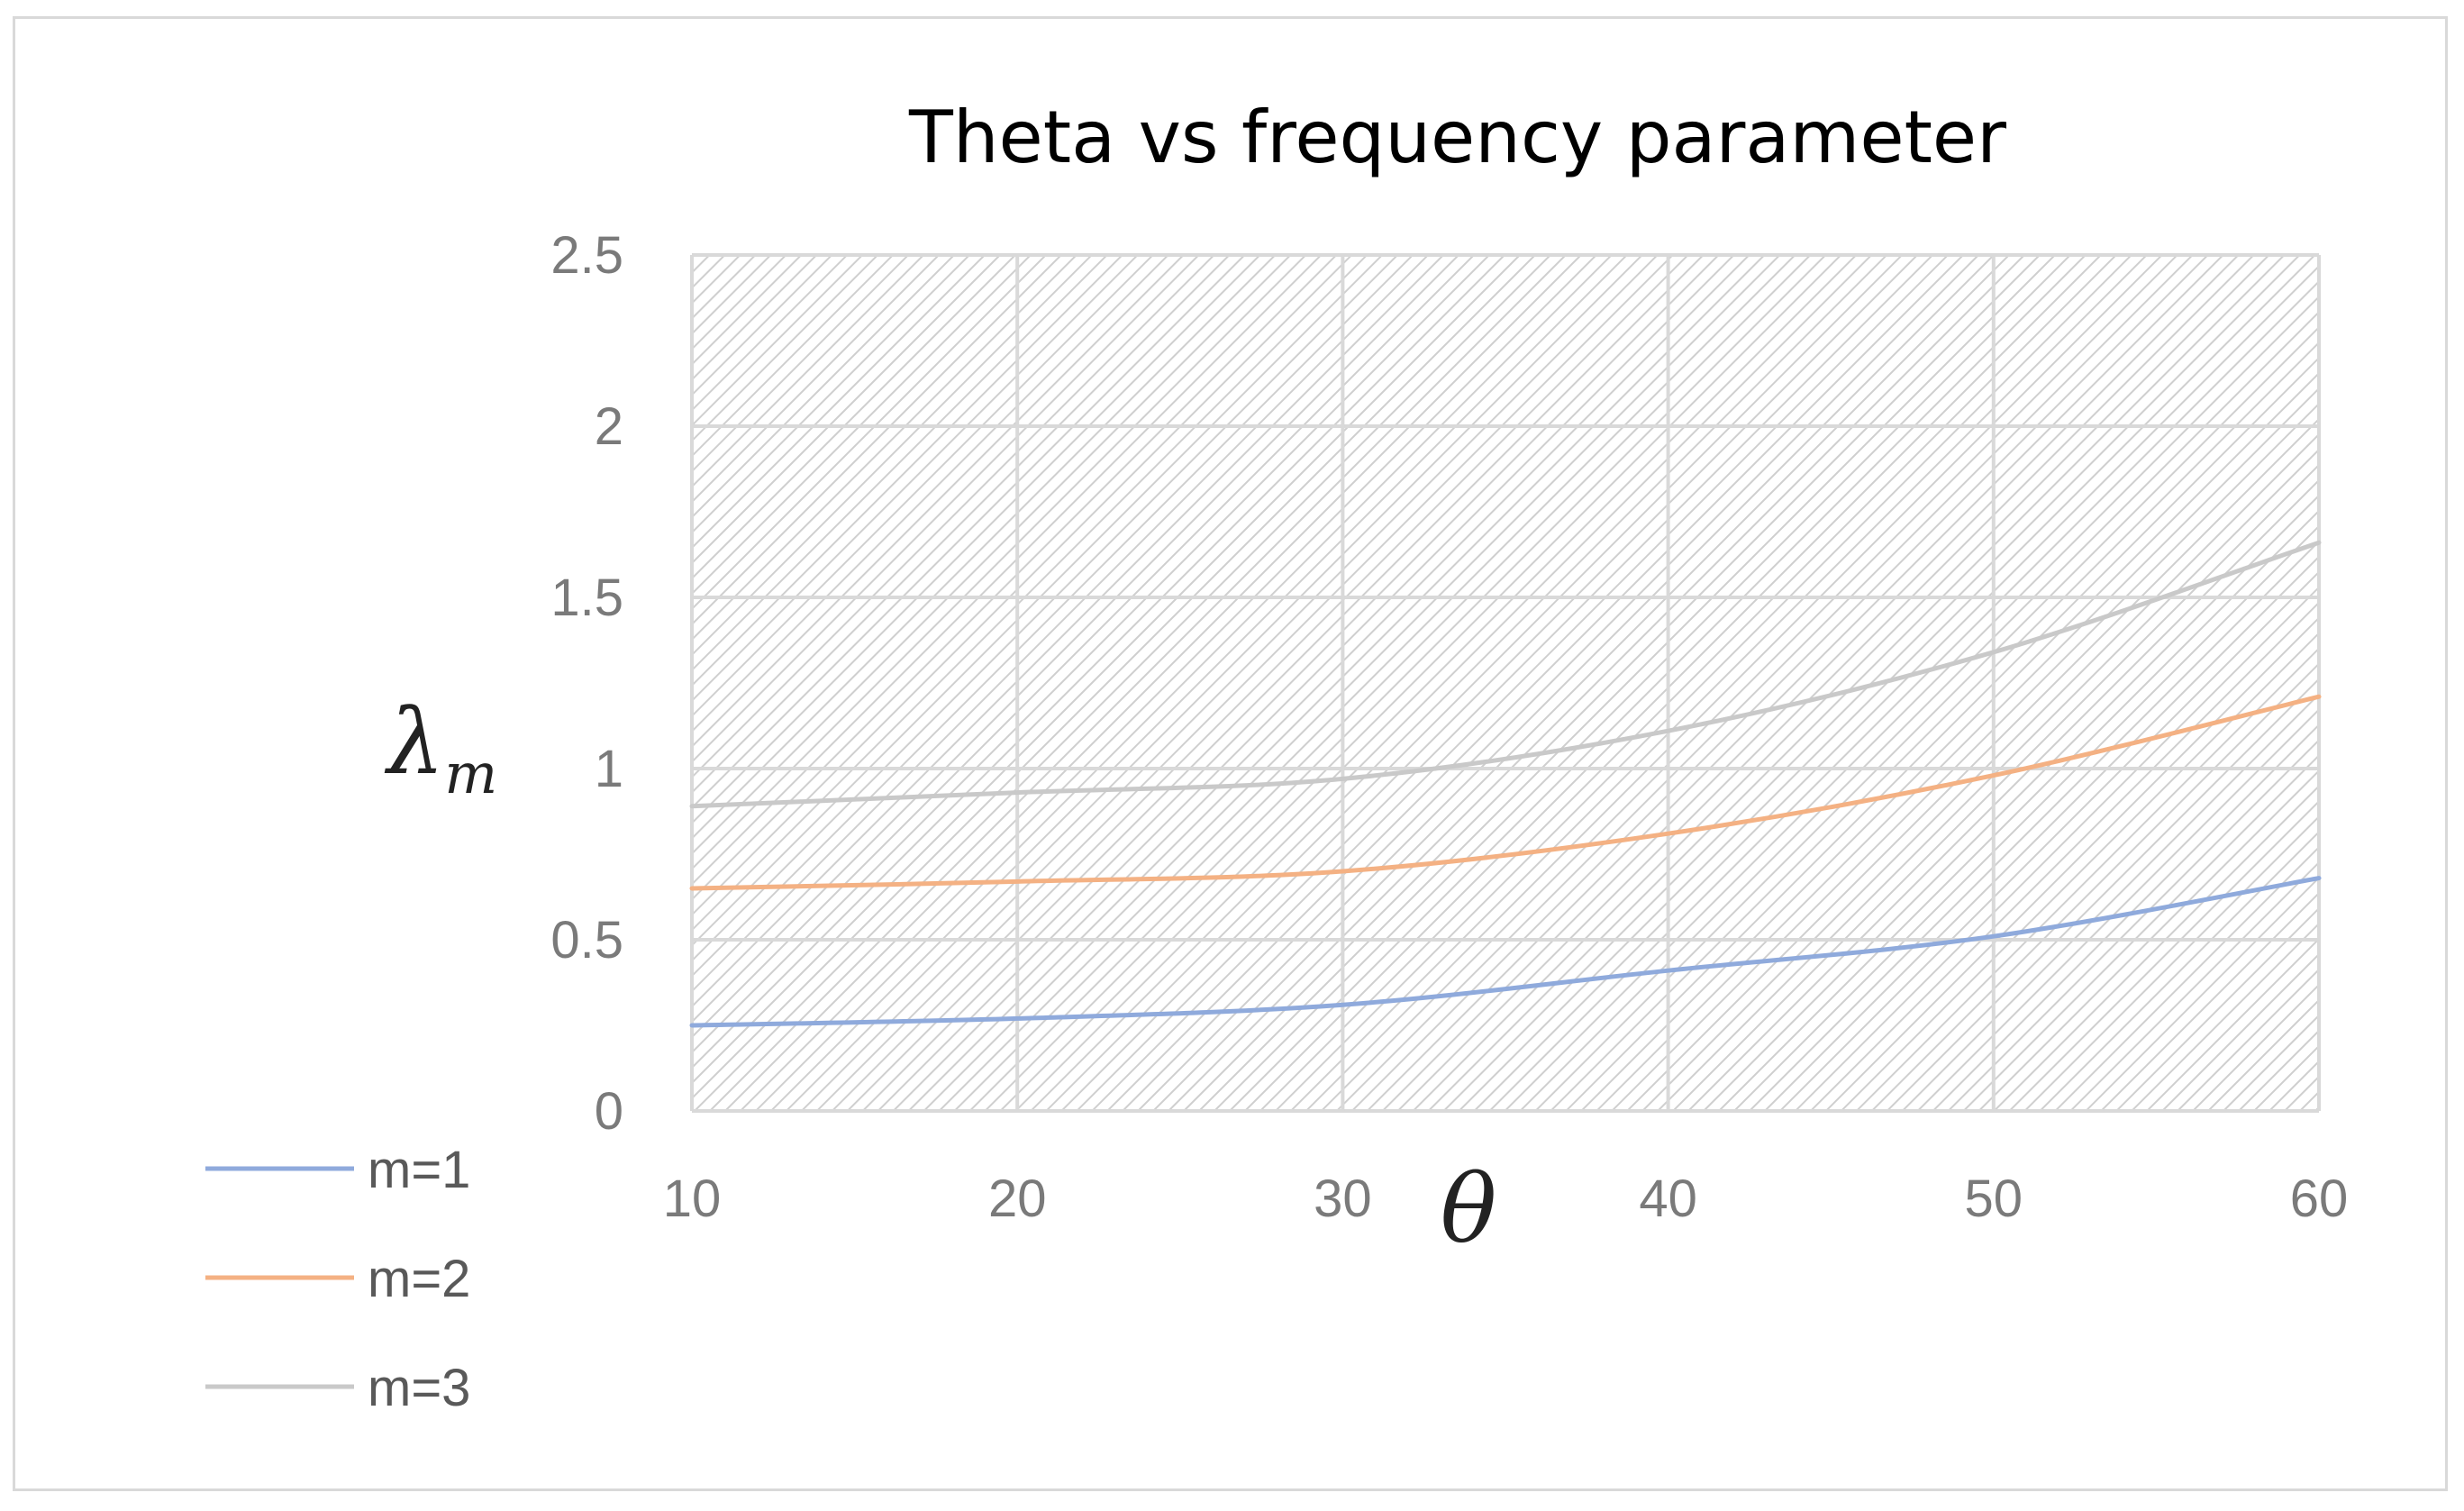 Image resolution: width=2464 pixels, height=1511 pixels. Describe the element at coordinates (1457, 137) in the screenshot. I see `chart-title: Theta vs frequency parameter` at that location.